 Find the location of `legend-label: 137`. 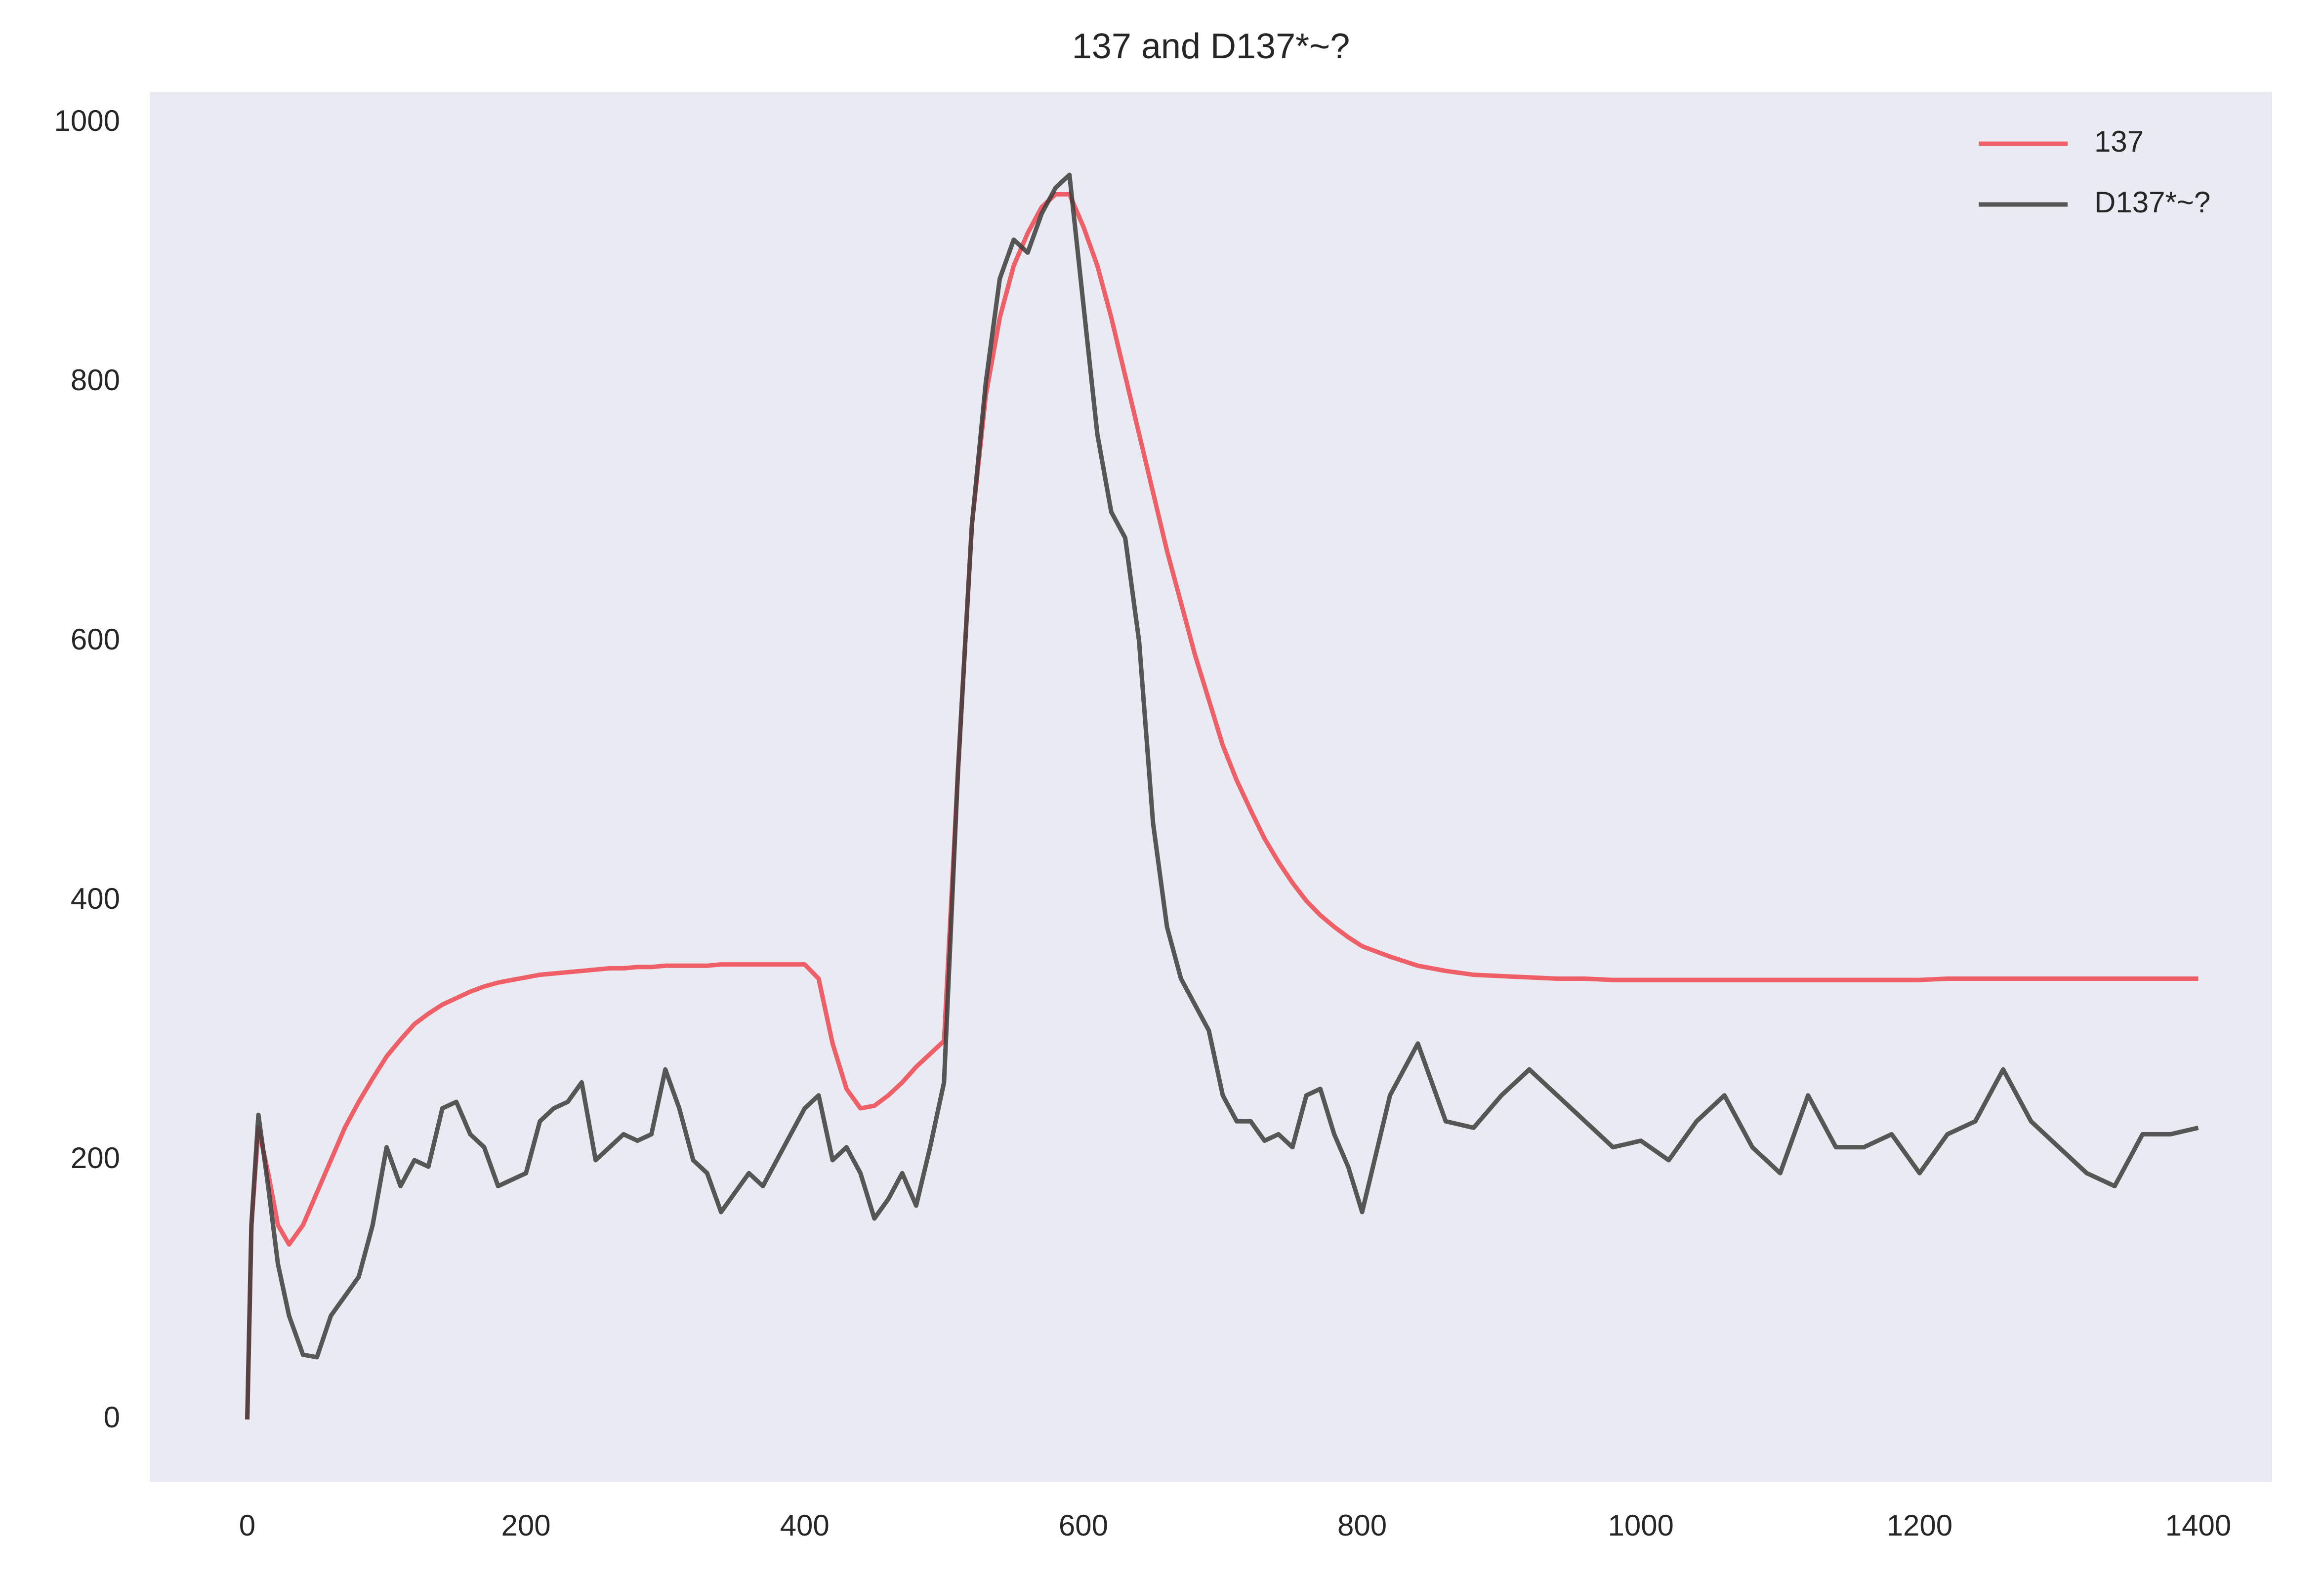

legend-label: 137 is located at coordinates (2119, 141).